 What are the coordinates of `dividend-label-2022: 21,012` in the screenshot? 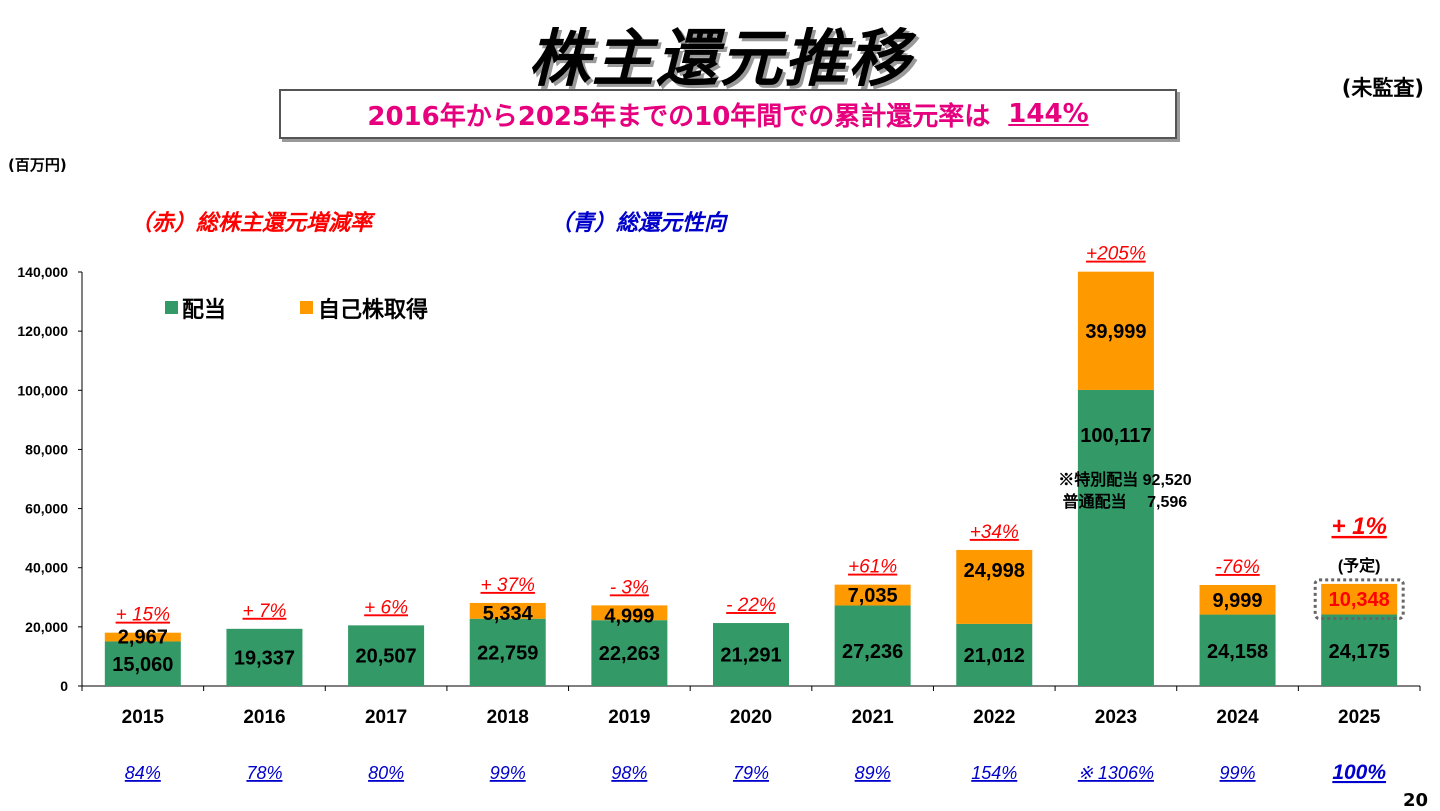 It's located at (994, 656).